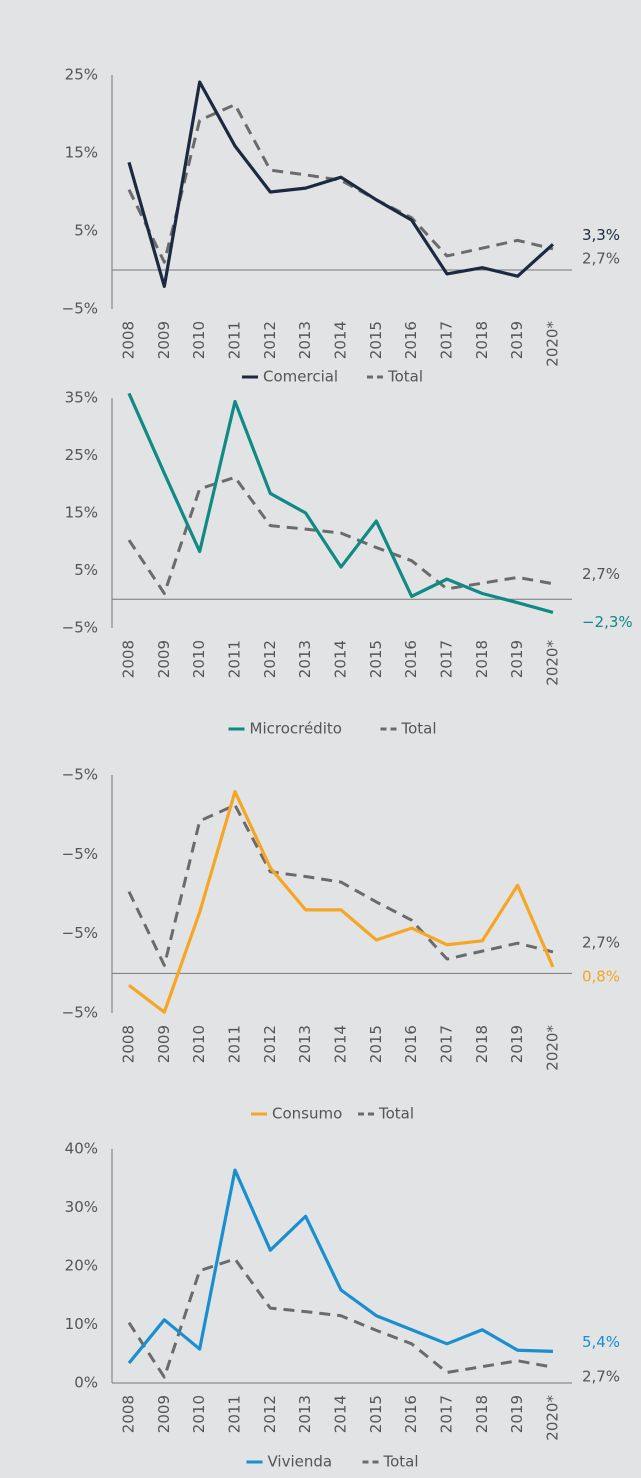 Image resolution: width=641 pixels, height=1478 pixels. What do you see at coordinates (86, 1383) in the screenshot?
I see `y-tick-label: 0%` at bounding box center [86, 1383].